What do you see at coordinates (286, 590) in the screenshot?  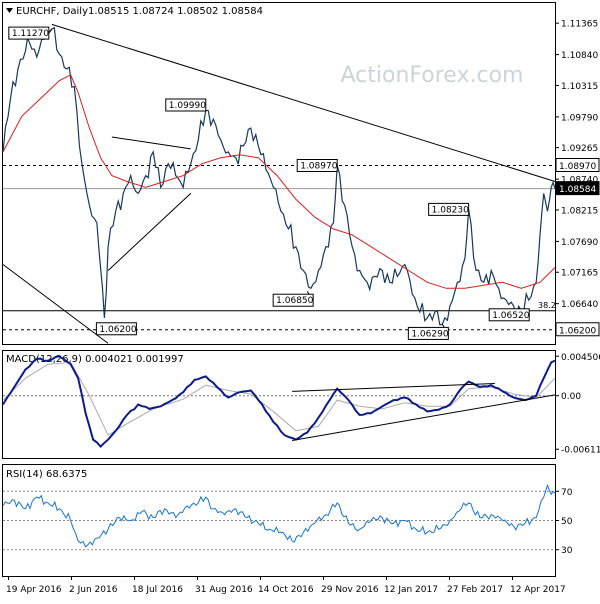 I see `x-tick-label: 14 Oct 2016` at bounding box center [286, 590].